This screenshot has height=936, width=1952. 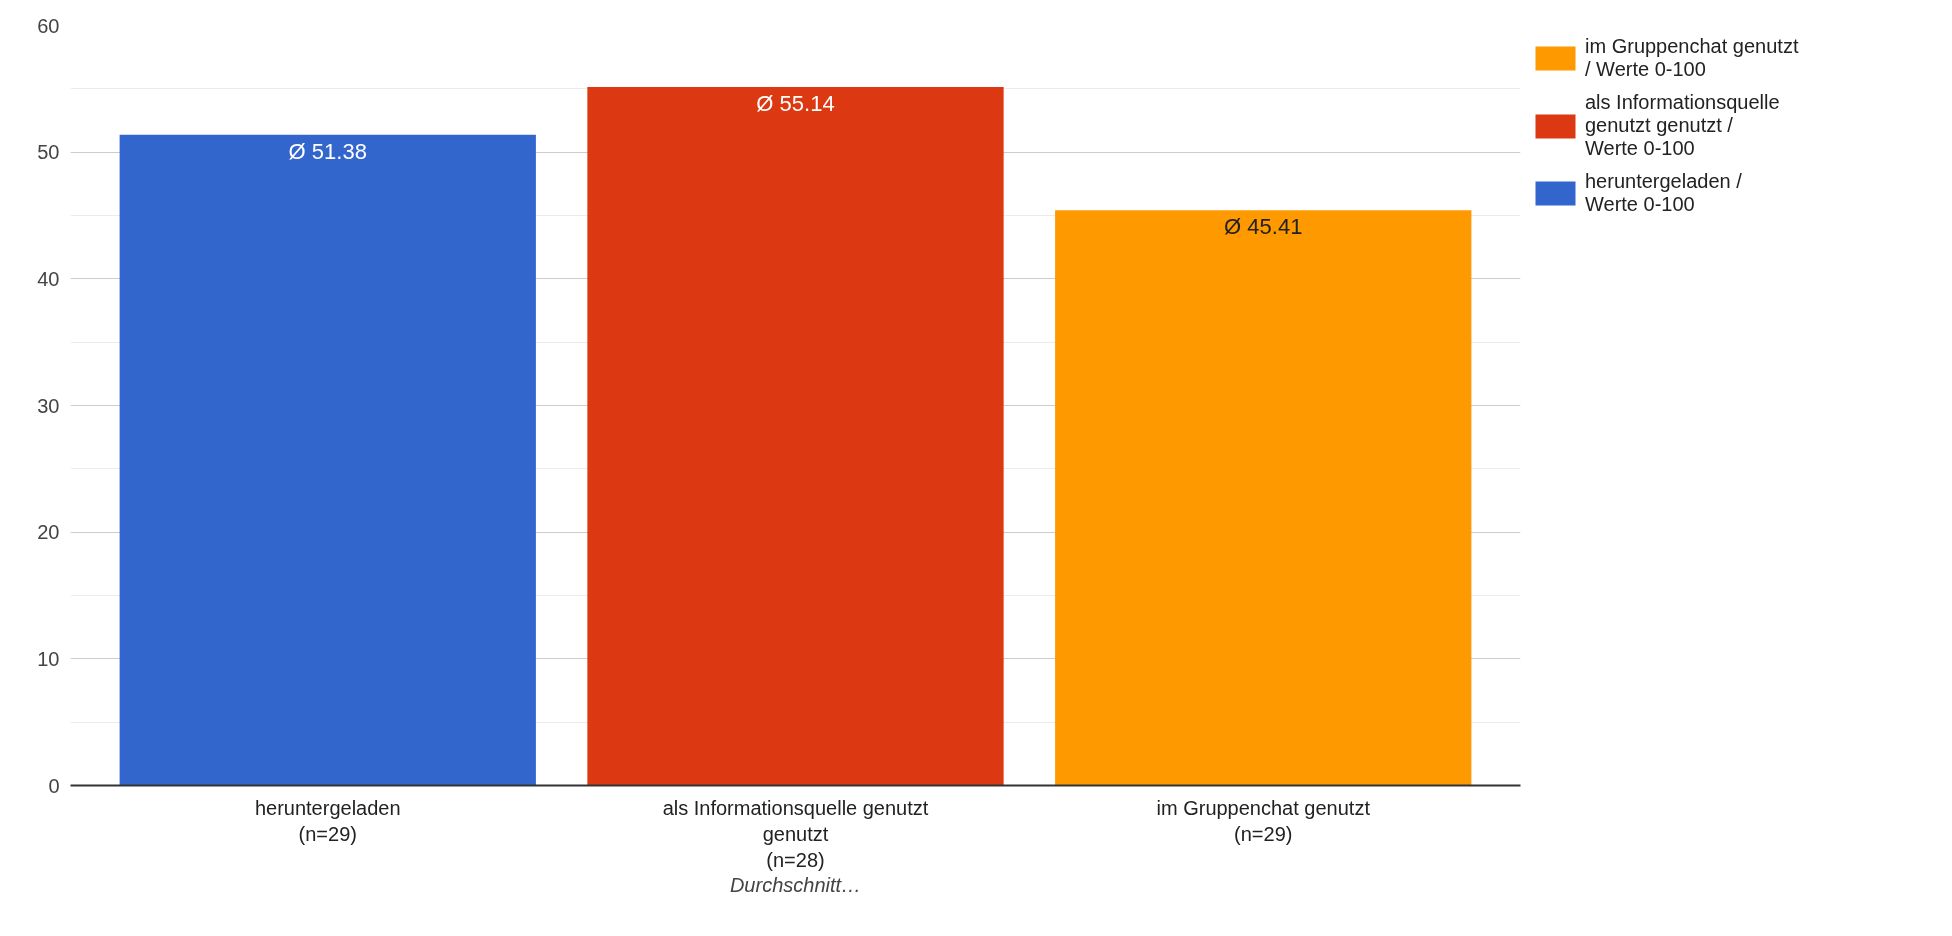 I want to click on data-label: Ø 45.41, so click(x=1263, y=227).